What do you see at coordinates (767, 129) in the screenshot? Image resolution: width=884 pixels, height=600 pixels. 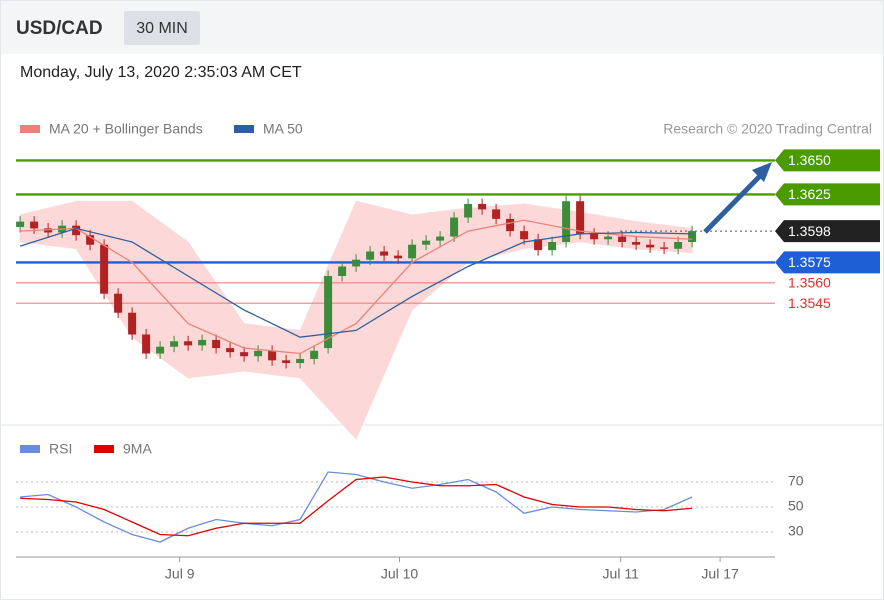 I see `credit: Research © 2020 Trading Central` at bounding box center [767, 129].